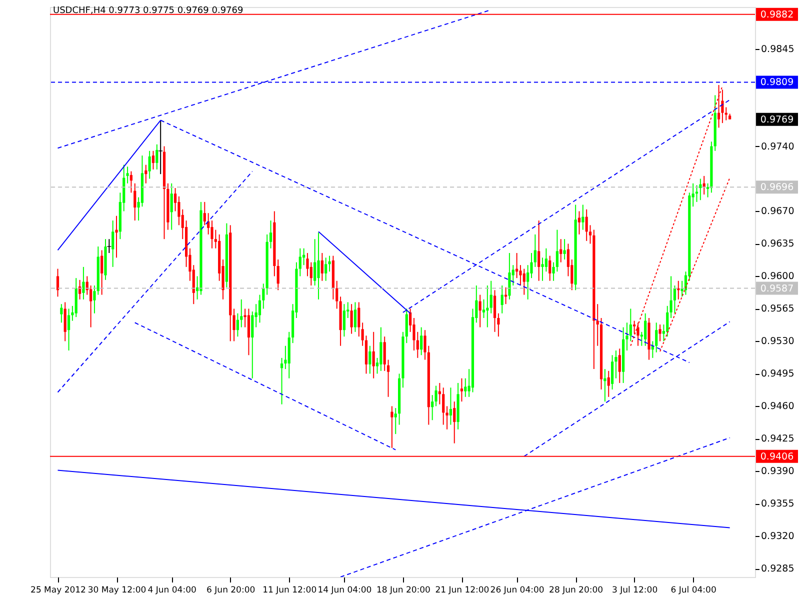 This screenshot has width=800, height=600. Describe the element at coordinates (576, 591) in the screenshot. I see `x-tick-label: 28 Jun 20:00` at that location.